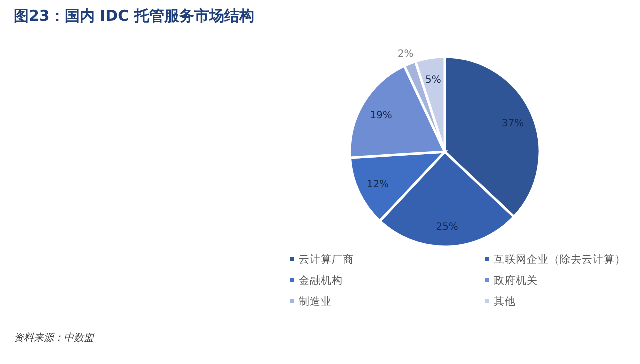 This screenshot has width=640, height=364. Describe the element at coordinates (505, 301) in the screenshot. I see `legend-label: 其他` at that location.